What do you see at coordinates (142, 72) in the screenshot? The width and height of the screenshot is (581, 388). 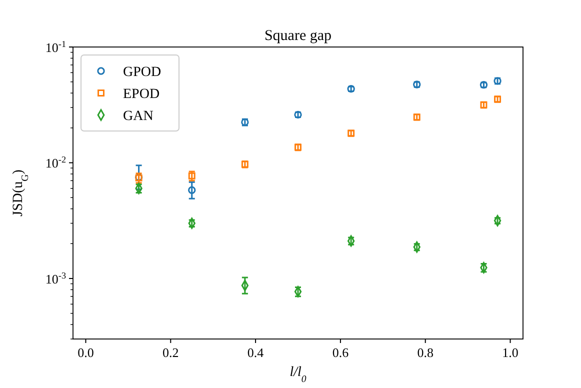 I see `legend-label: GPOD` at bounding box center [142, 72].